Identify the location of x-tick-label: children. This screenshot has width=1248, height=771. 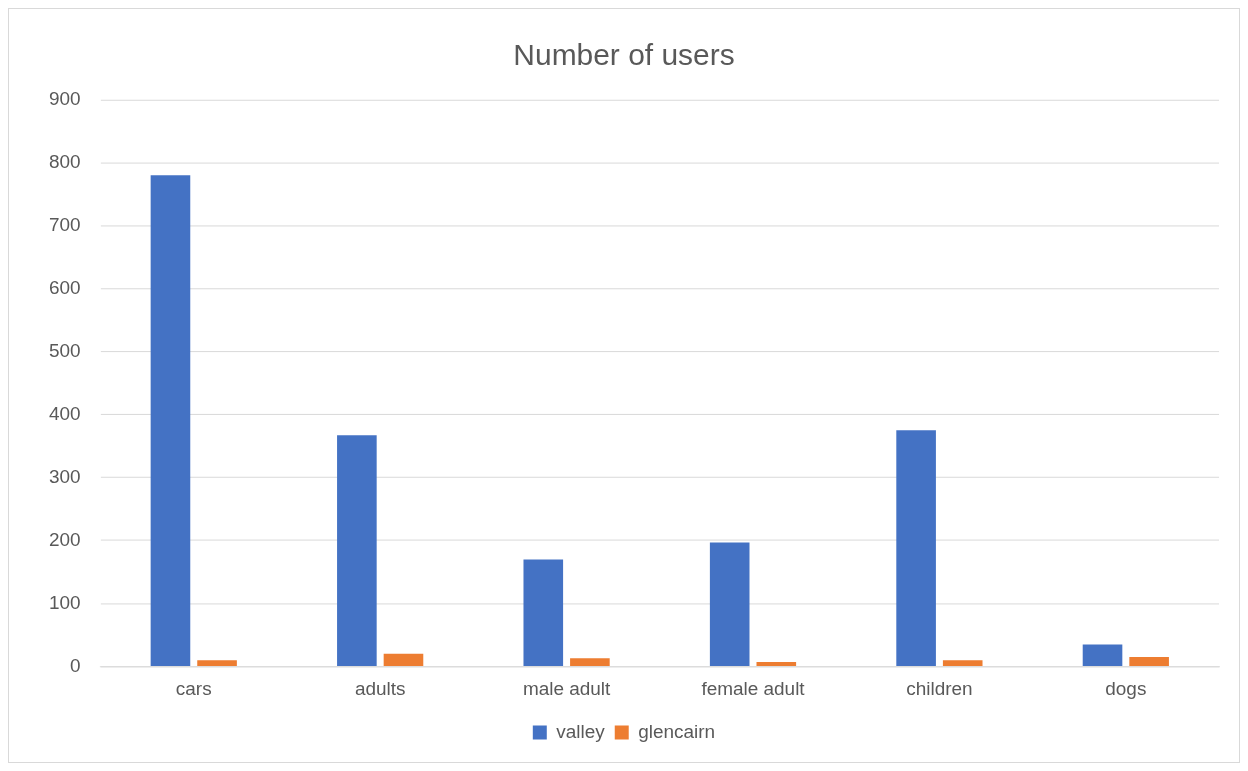
(939, 689).